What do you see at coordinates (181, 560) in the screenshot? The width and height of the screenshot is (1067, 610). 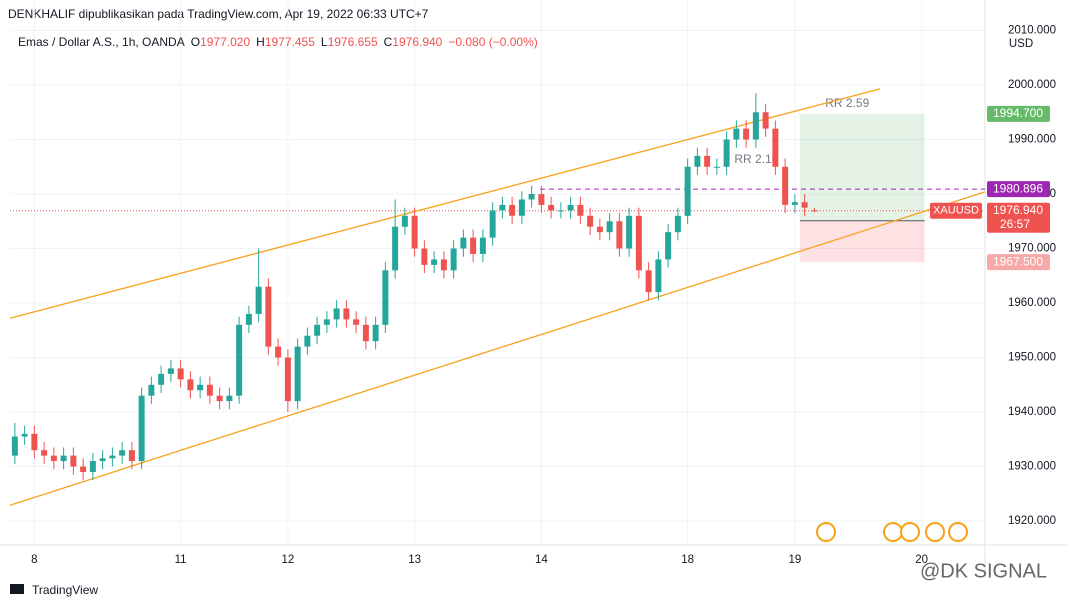 I see `x-tick-label: 11` at bounding box center [181, 560].